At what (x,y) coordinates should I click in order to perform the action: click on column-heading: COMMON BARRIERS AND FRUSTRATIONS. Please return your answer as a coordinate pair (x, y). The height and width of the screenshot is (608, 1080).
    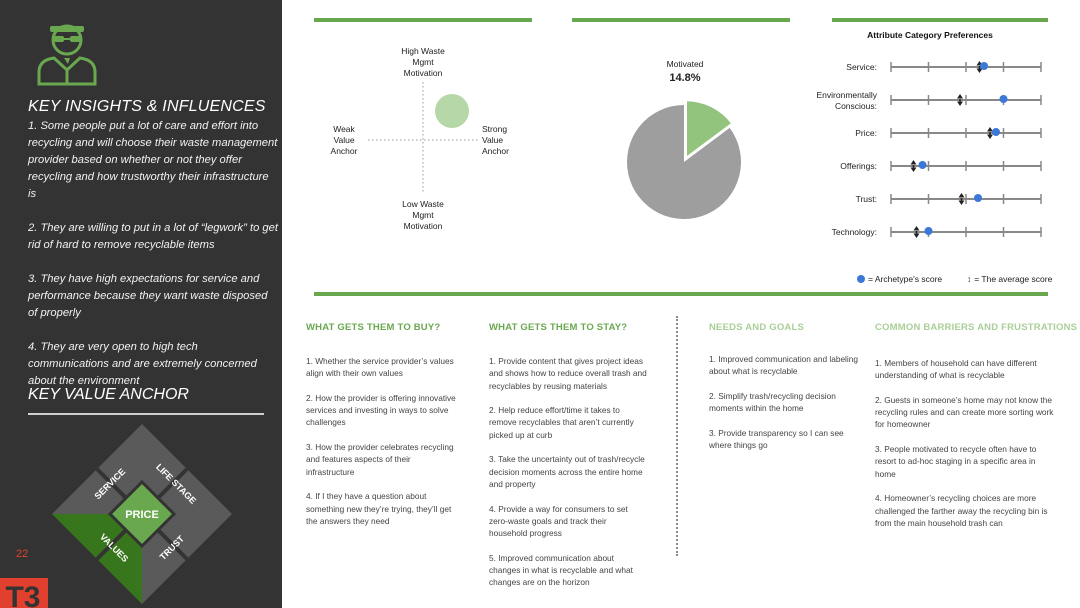
    Looking at the image, I should click on (976, 327).